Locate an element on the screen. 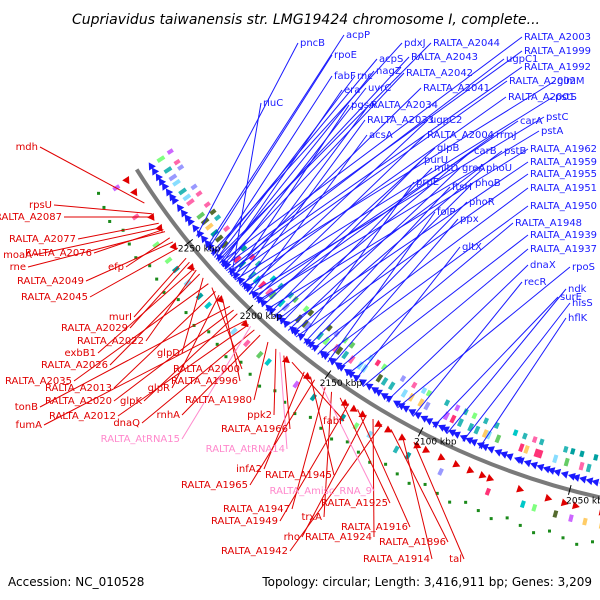  gene-label: exbB1 is located at coordinates (80, 353).